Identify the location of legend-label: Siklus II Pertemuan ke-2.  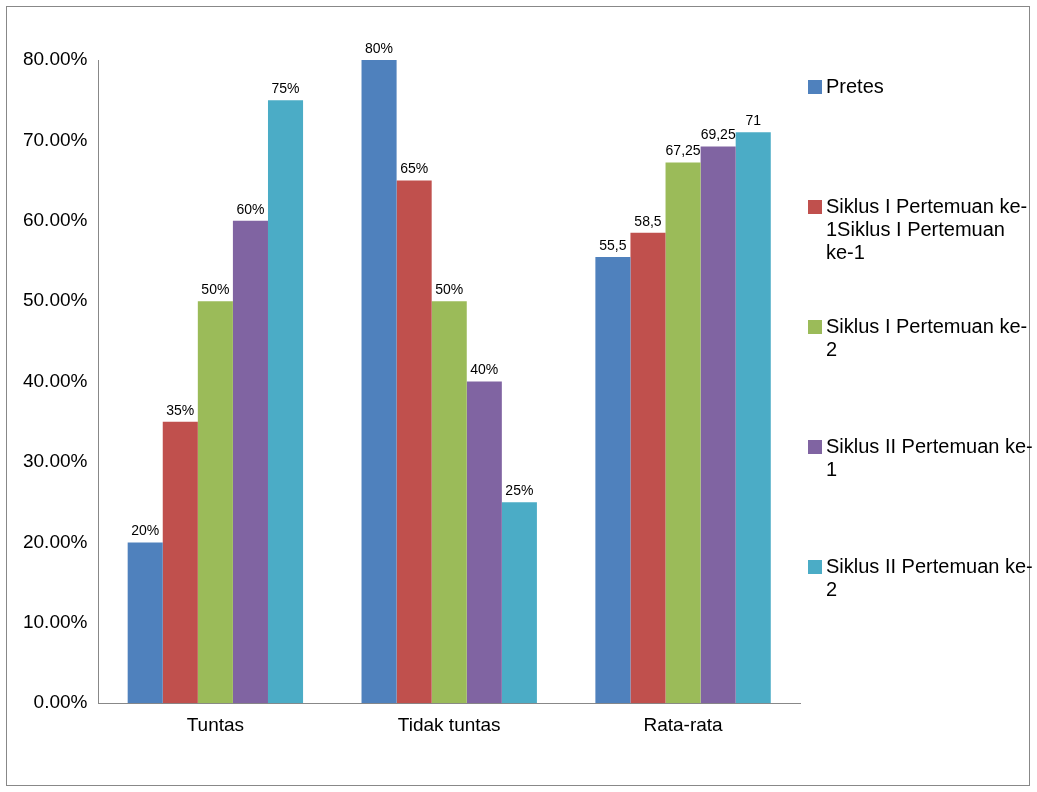
(929, 578).